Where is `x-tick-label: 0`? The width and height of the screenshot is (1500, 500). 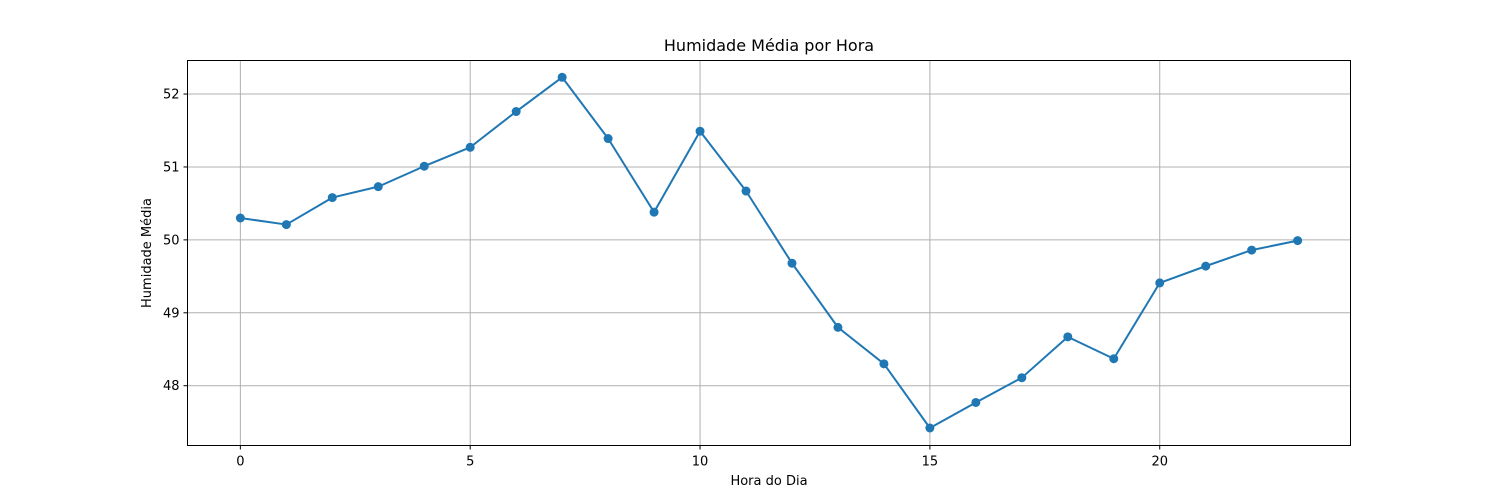 x-tick-label: 0 is located at coordinates (240, 462).